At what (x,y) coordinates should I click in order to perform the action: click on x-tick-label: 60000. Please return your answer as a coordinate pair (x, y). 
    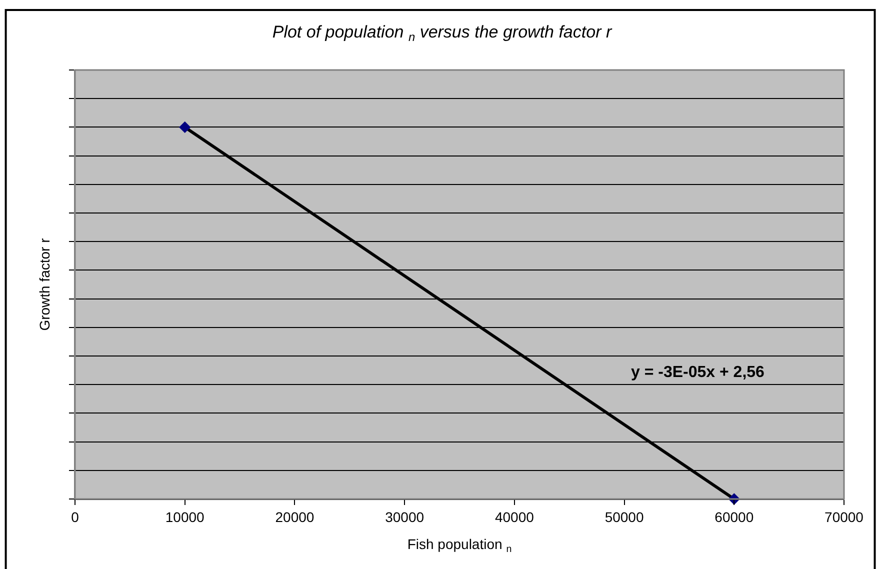
    Looking at the image, I should click on (734, 516).